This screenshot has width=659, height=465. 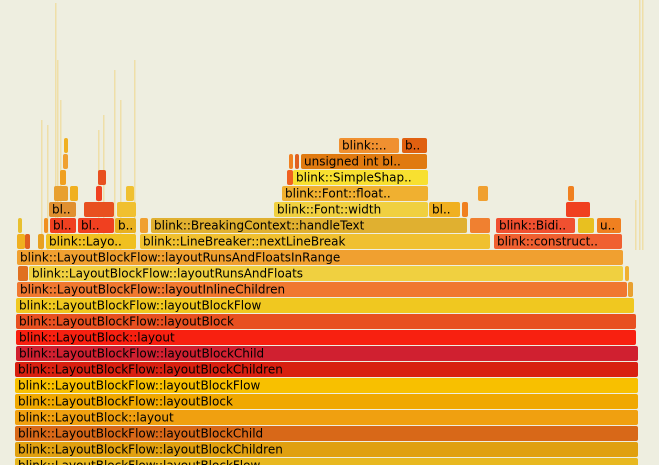 I want to click on frame: blink::Layo.., so click(x=91, y=241).